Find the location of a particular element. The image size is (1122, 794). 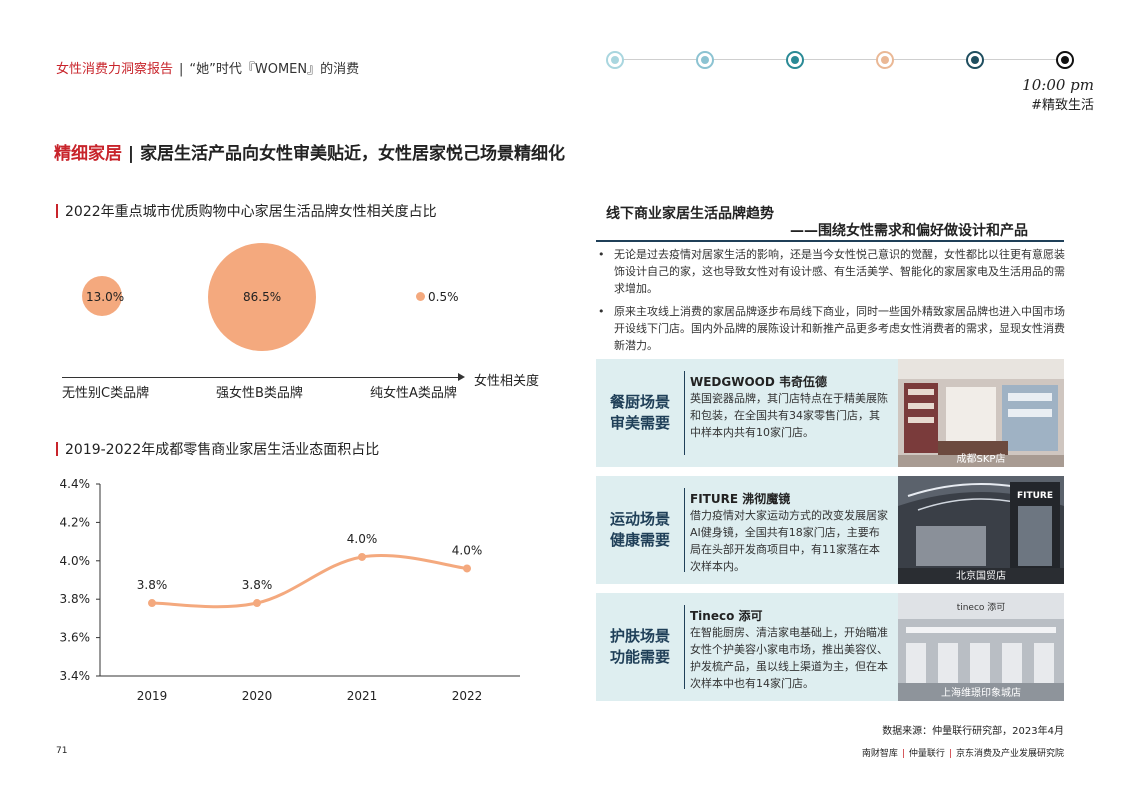

x-tick-label: 2021 is located at coordinates (362, 696).